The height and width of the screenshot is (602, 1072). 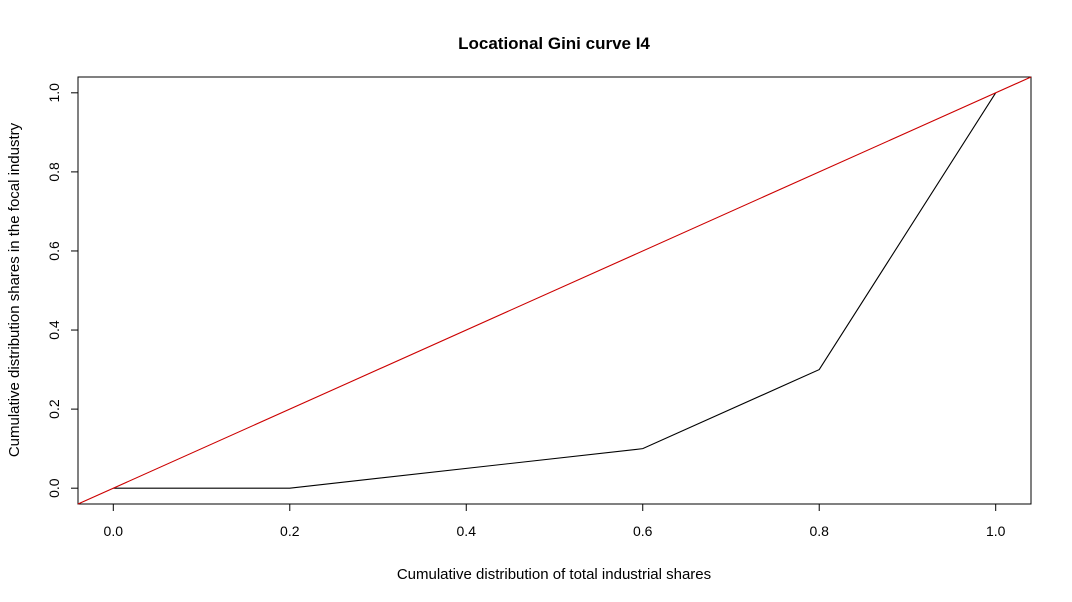 What do you see at coordinates (54, 251) in the screenshot?
I see `y-tick-label: 0.6` at bounding box center [54, 251].